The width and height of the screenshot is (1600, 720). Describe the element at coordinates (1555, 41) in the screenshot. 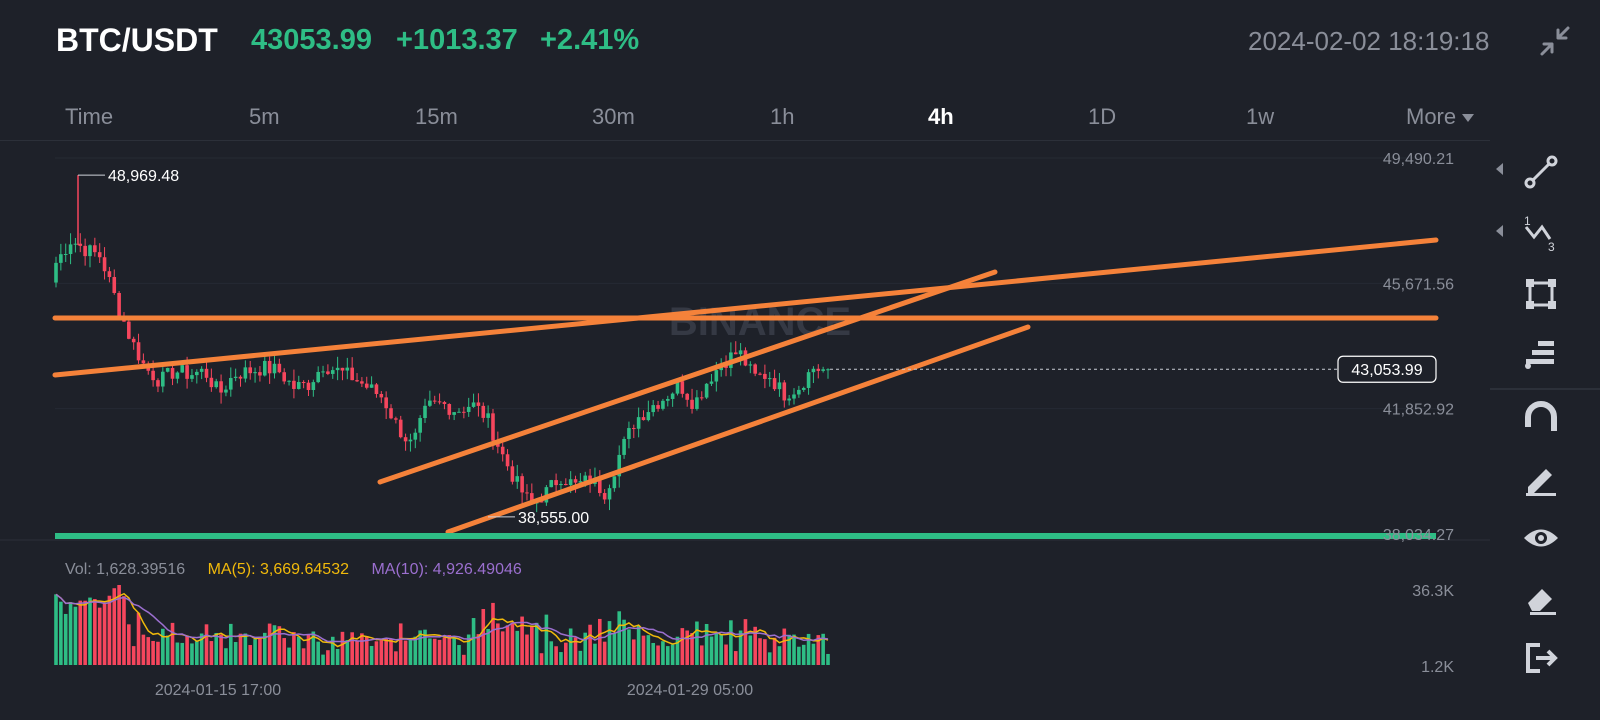

I see `collapse-fullscreen-icon` at that location.